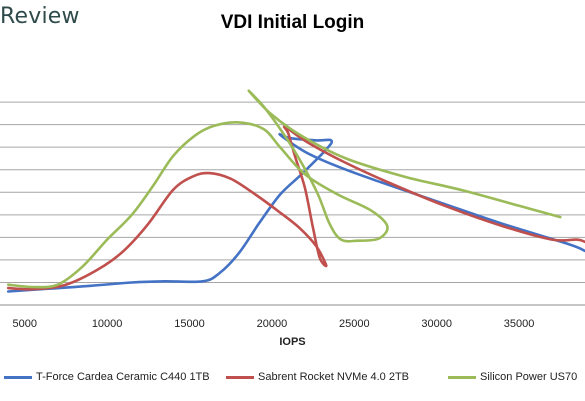  Describe the element at coordinates (529, 377) in the screenshot. I see `legend-label: Silicon Power US70` at that location.